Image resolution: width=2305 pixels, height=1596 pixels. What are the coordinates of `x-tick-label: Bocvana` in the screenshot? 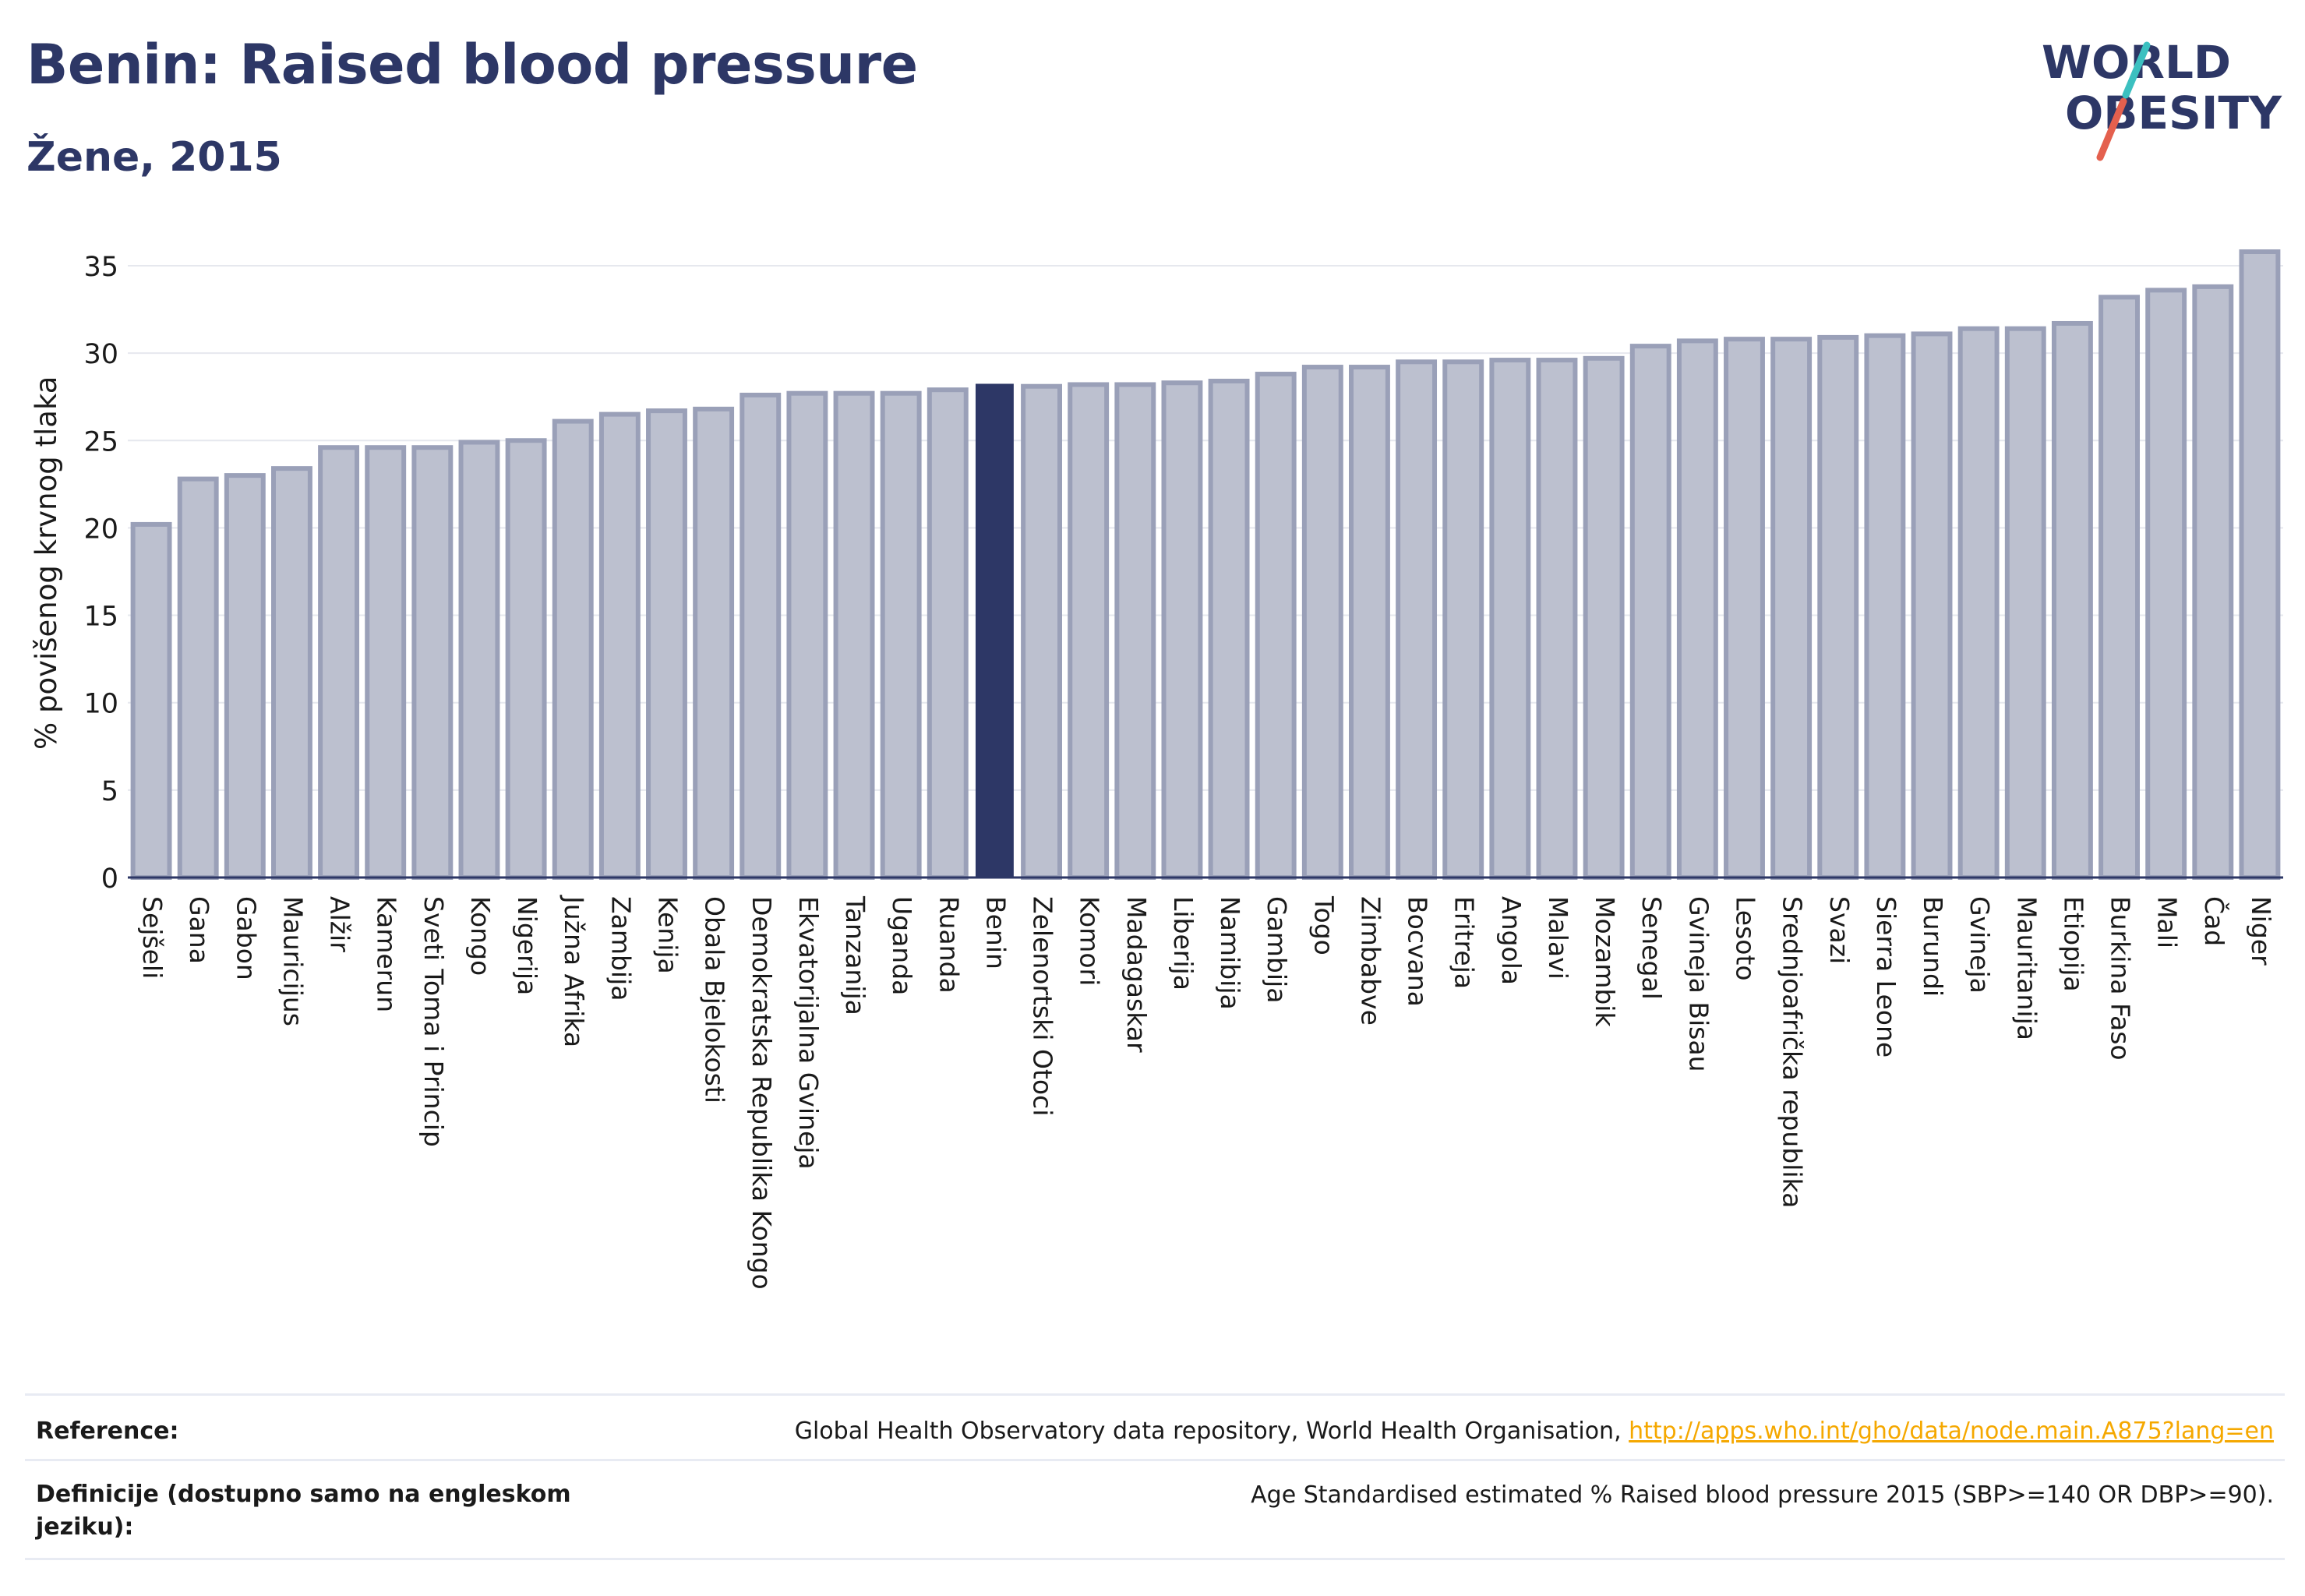 It's located at (1418, 951).